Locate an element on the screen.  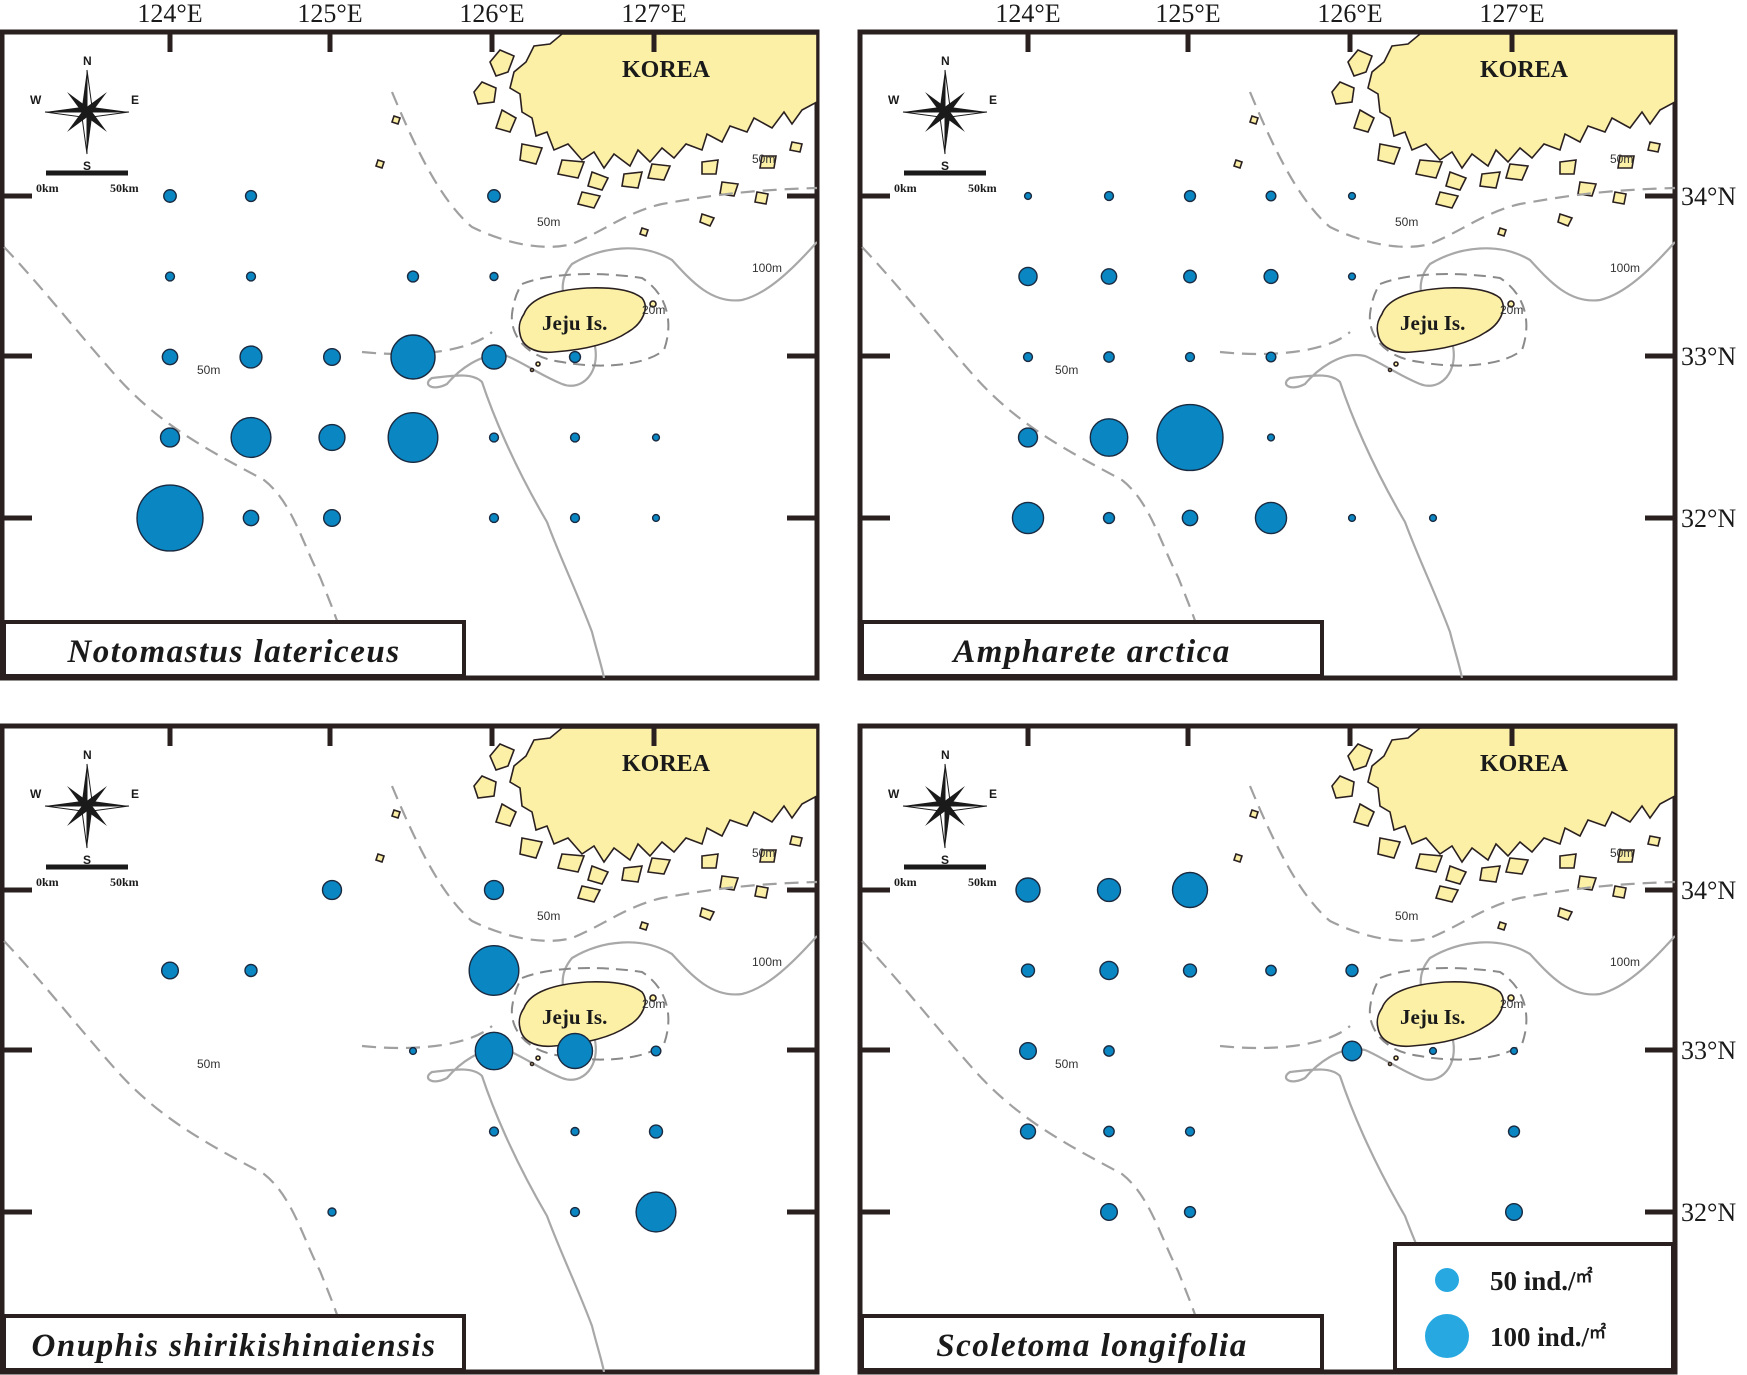
species-name-label: Onuphis shirikishinaiensis is located at coordinates (234, 1346).